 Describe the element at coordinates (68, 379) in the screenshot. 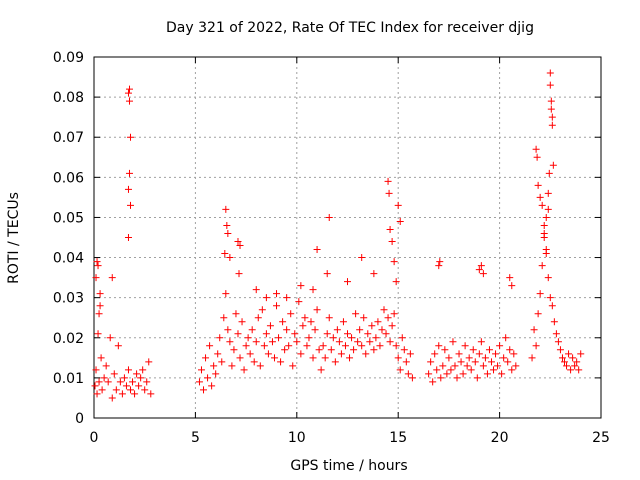

I see `y-tick-label: 0.01` at that location.